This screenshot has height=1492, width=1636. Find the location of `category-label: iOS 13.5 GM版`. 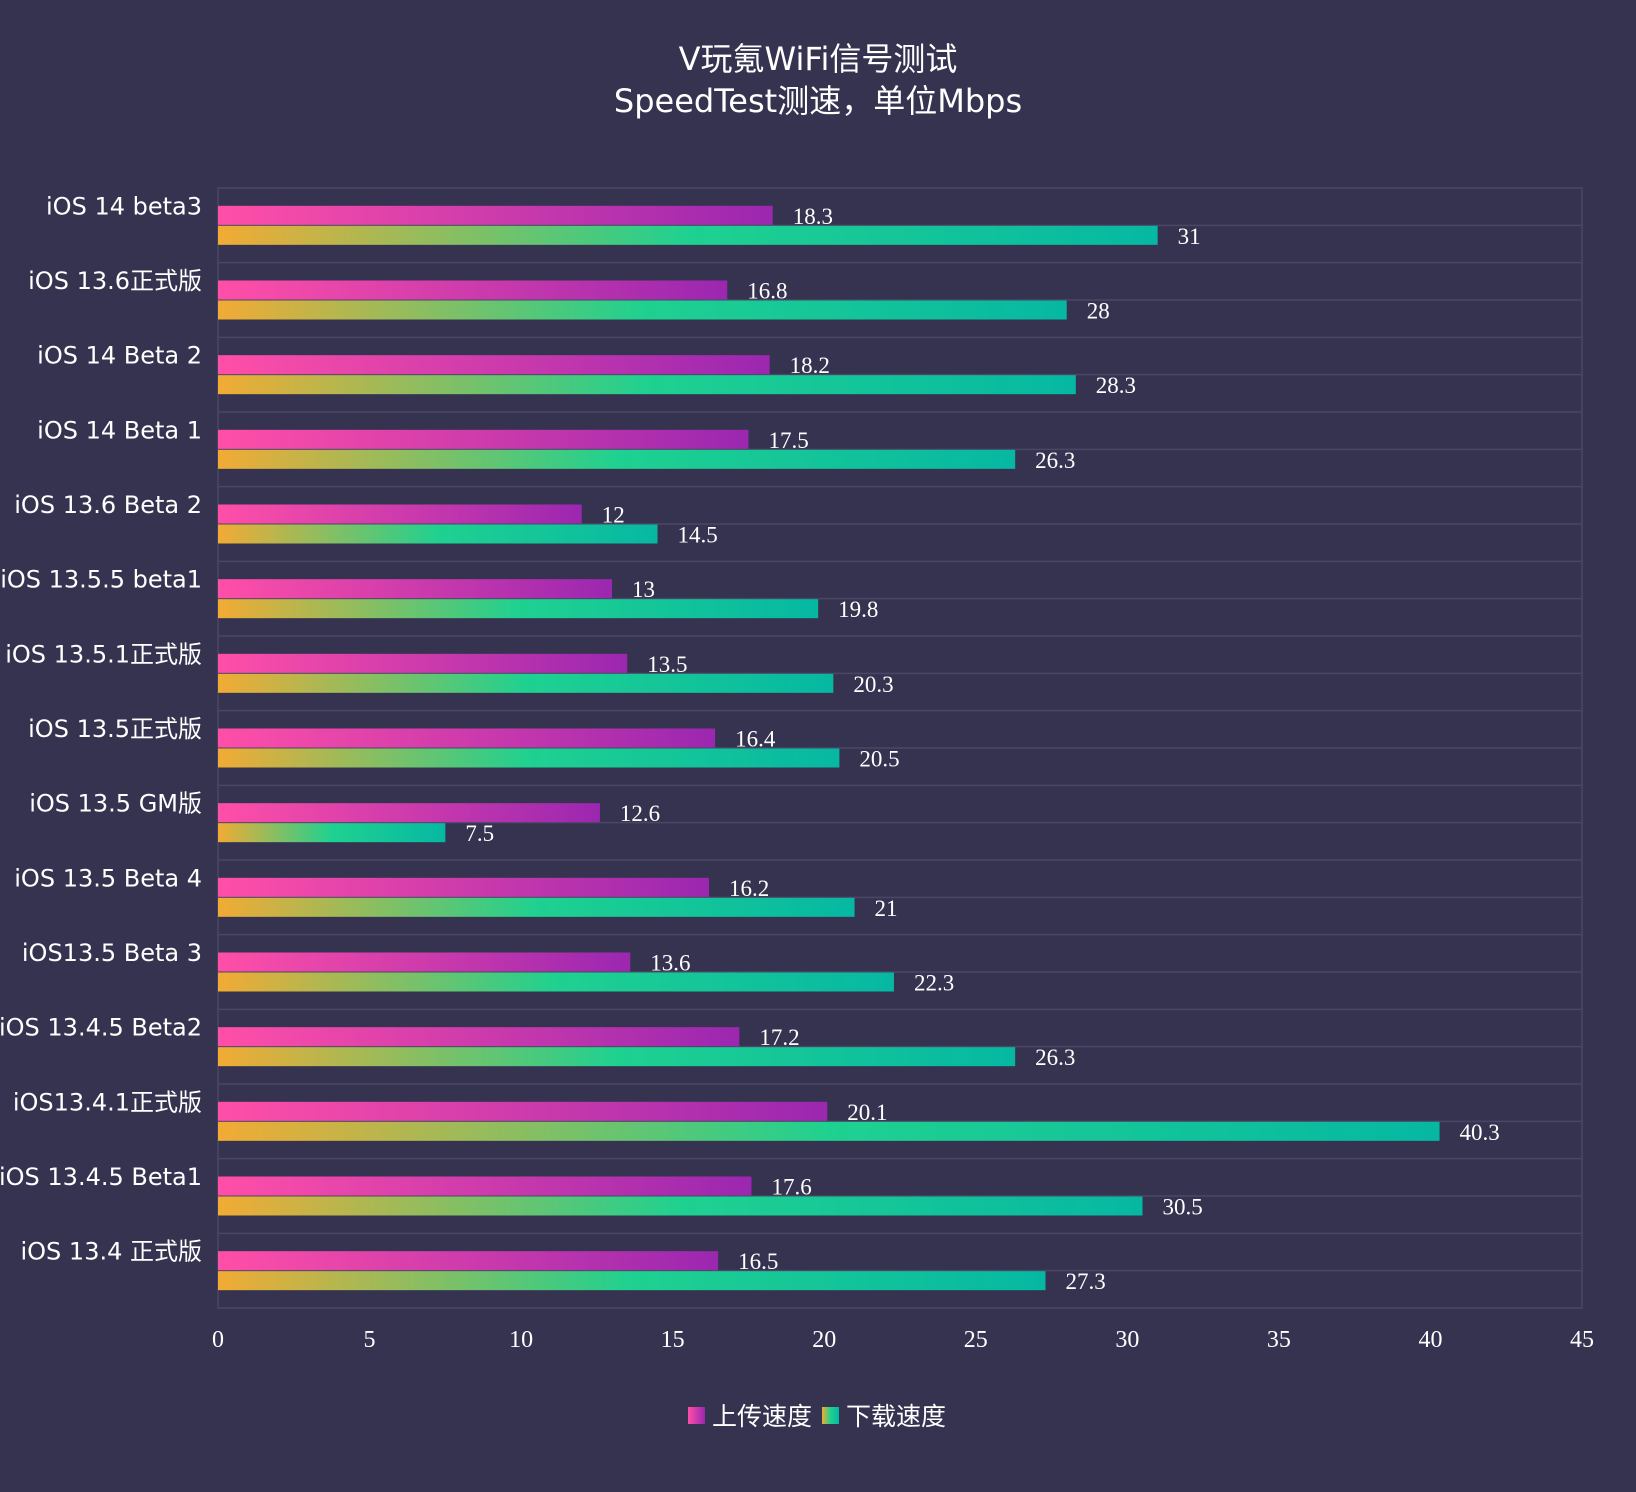

category-label: iOS 13.5 GM版 is located at coordinates (115, 804).